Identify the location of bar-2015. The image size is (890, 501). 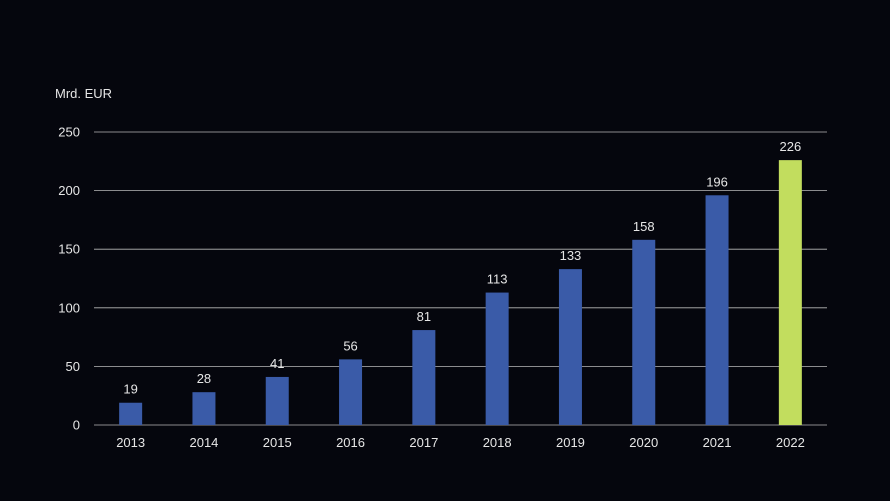
(277, 400).